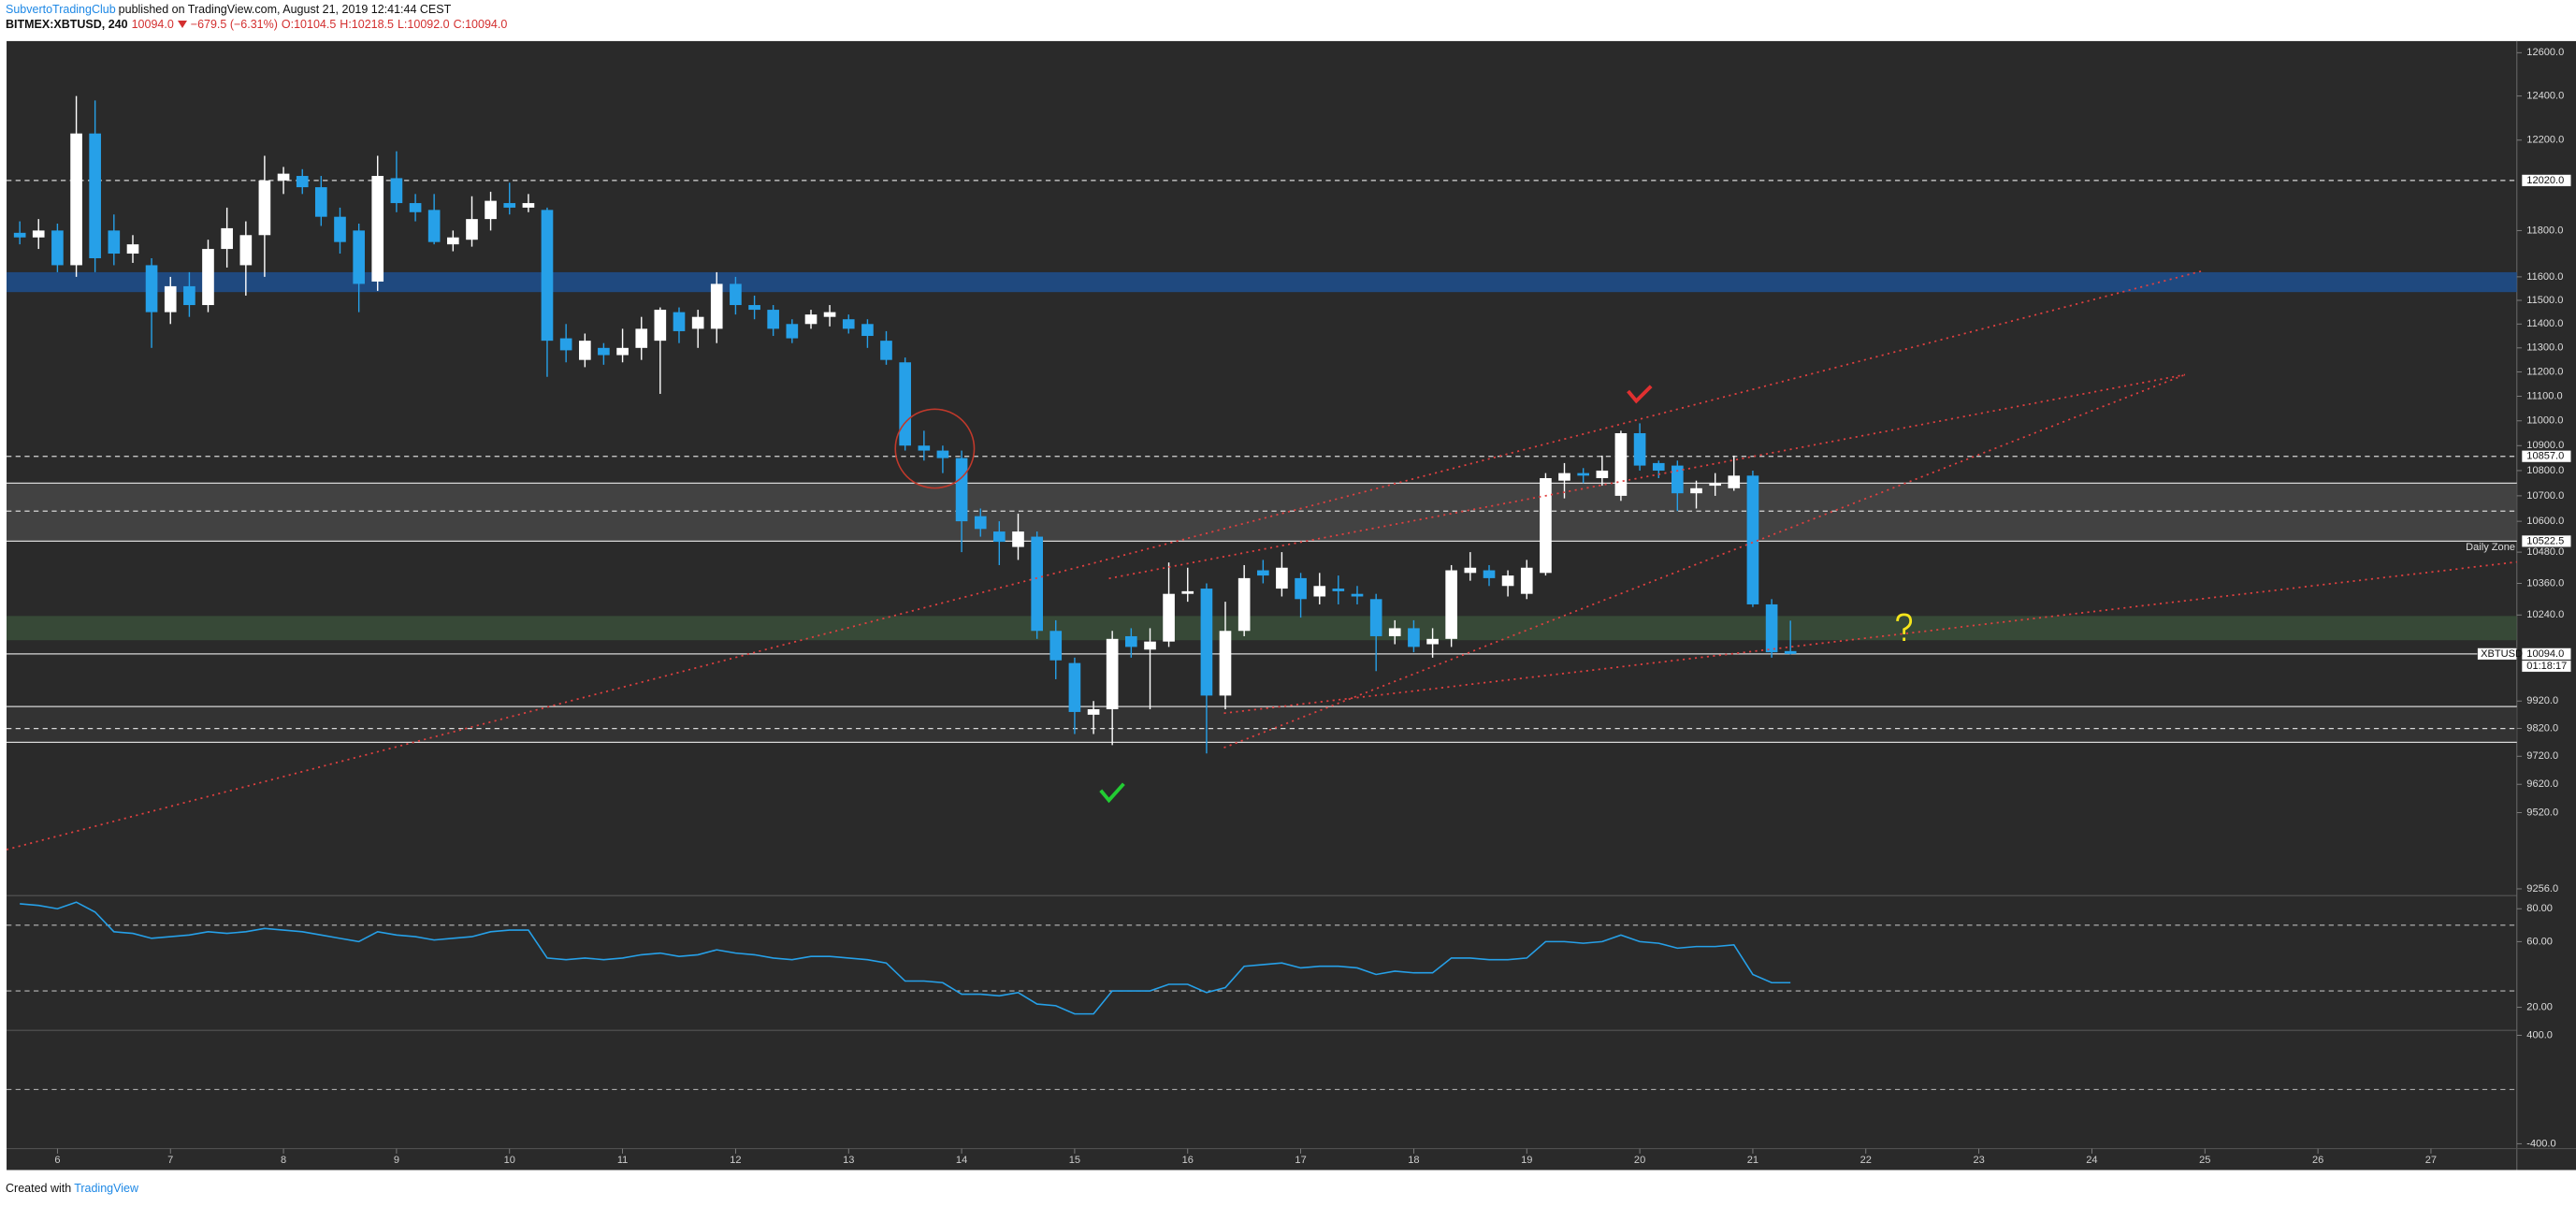  Describe the element at coordinates (57, 1160) in the screenshot. I see `x-tick-label: 6` at that location.